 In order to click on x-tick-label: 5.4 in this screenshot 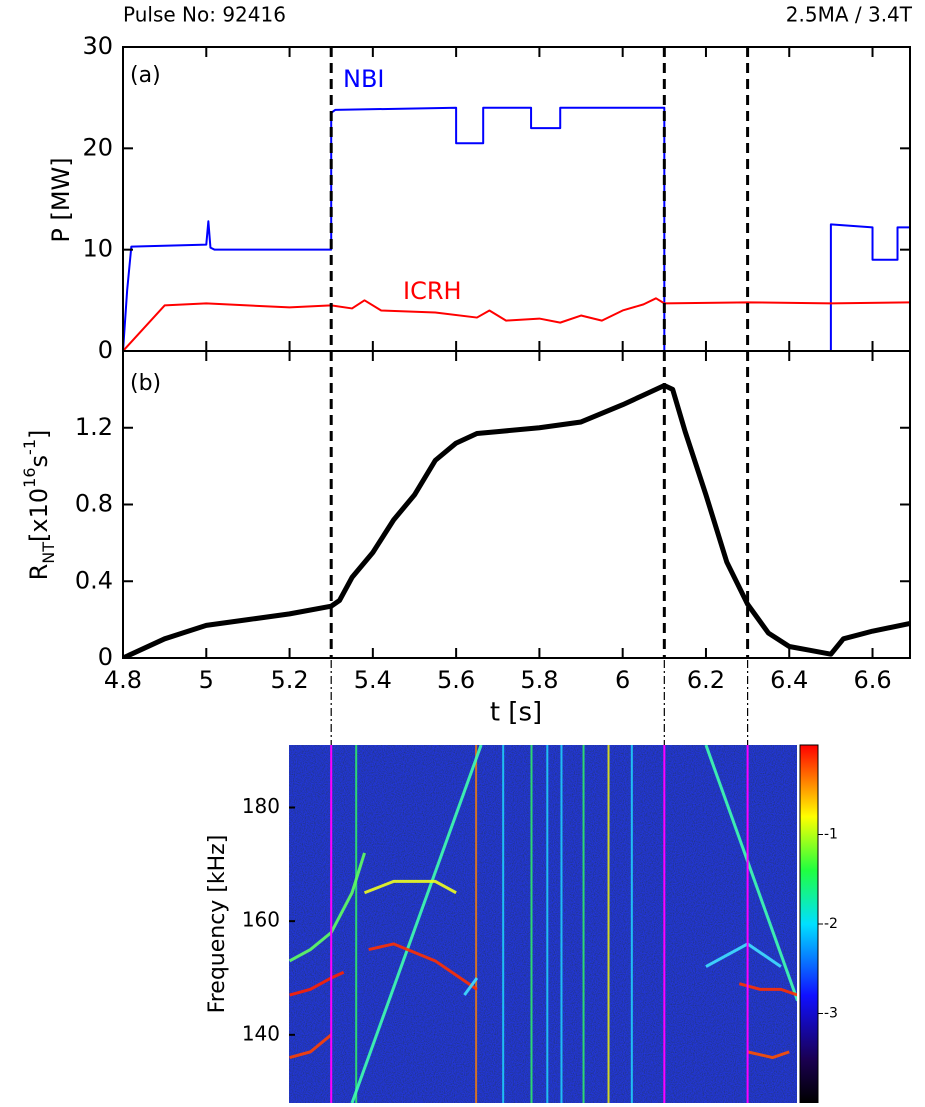, I will do `click(373, 680)`.